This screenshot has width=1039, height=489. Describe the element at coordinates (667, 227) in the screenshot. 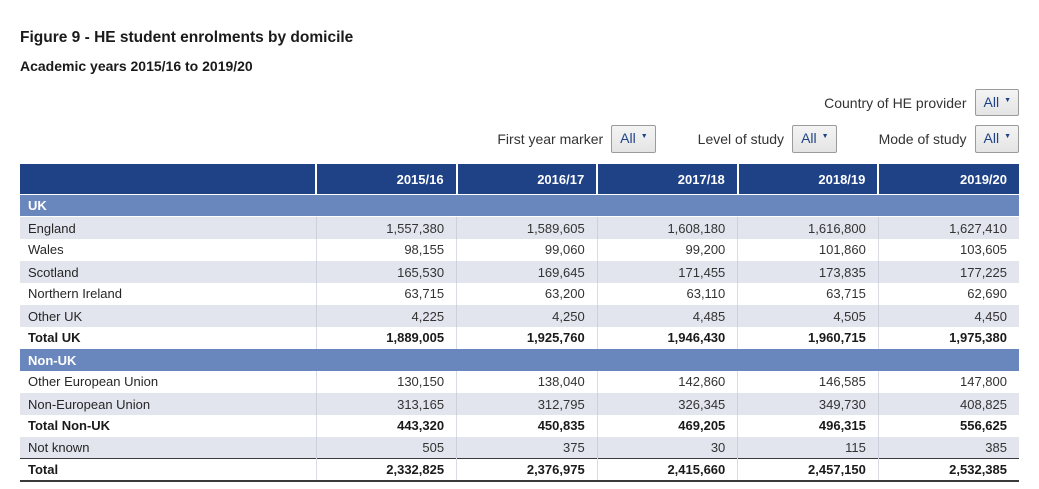

I see `value-cell: 1,608,180` at that location.